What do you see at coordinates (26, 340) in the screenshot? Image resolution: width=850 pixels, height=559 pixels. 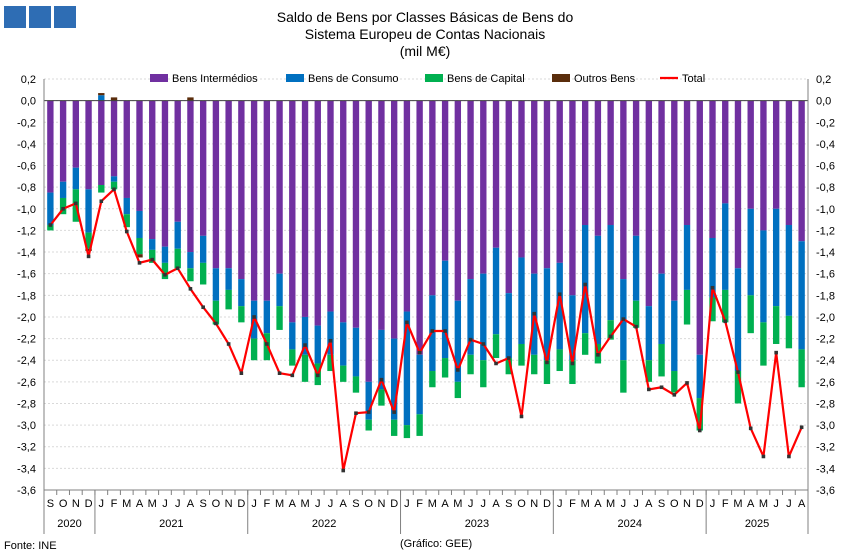 I see `y-tick-label-left: -2,2` at bounding box center [26, 340].